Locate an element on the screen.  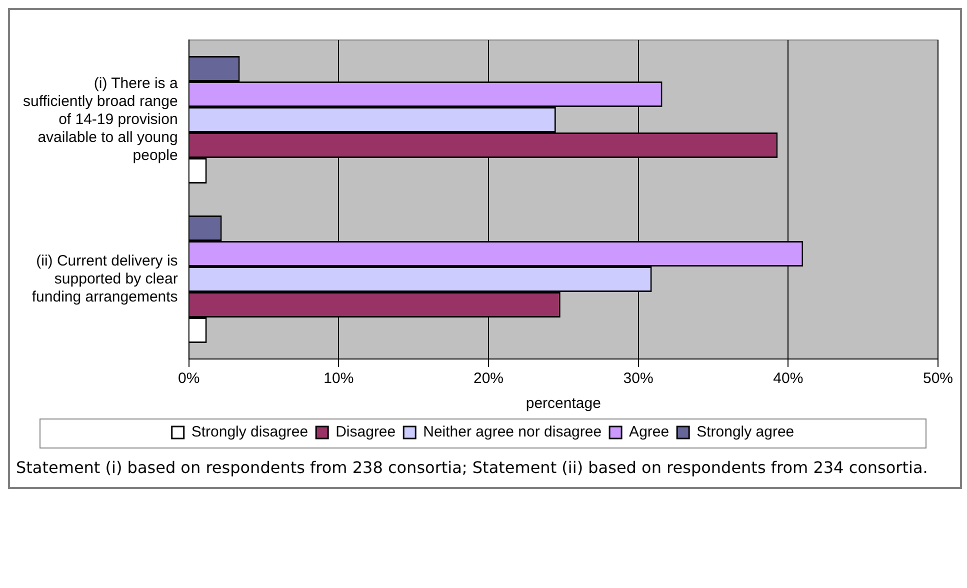
y-tick-label: (ii) Current delivery is supported by clear funding arrangements is located at coordinates (105, 279).